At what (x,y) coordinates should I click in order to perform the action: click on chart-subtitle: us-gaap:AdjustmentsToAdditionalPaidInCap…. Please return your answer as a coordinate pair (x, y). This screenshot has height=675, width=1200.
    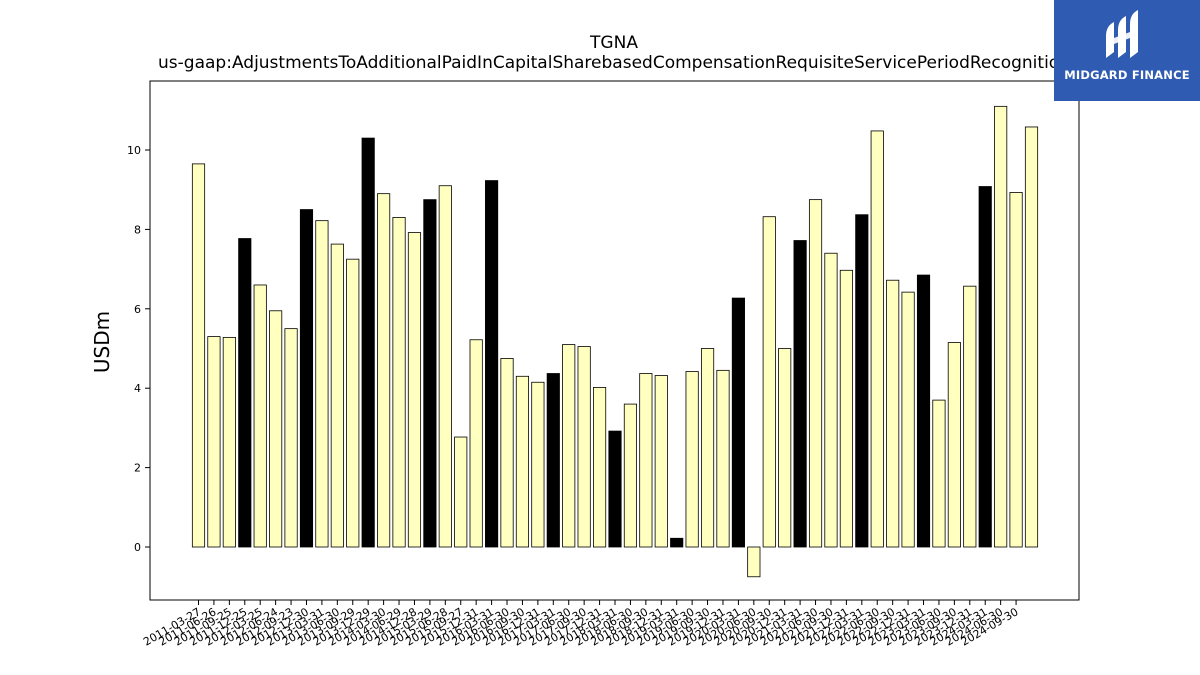
    Looking at the image, I should click on (614, 63).